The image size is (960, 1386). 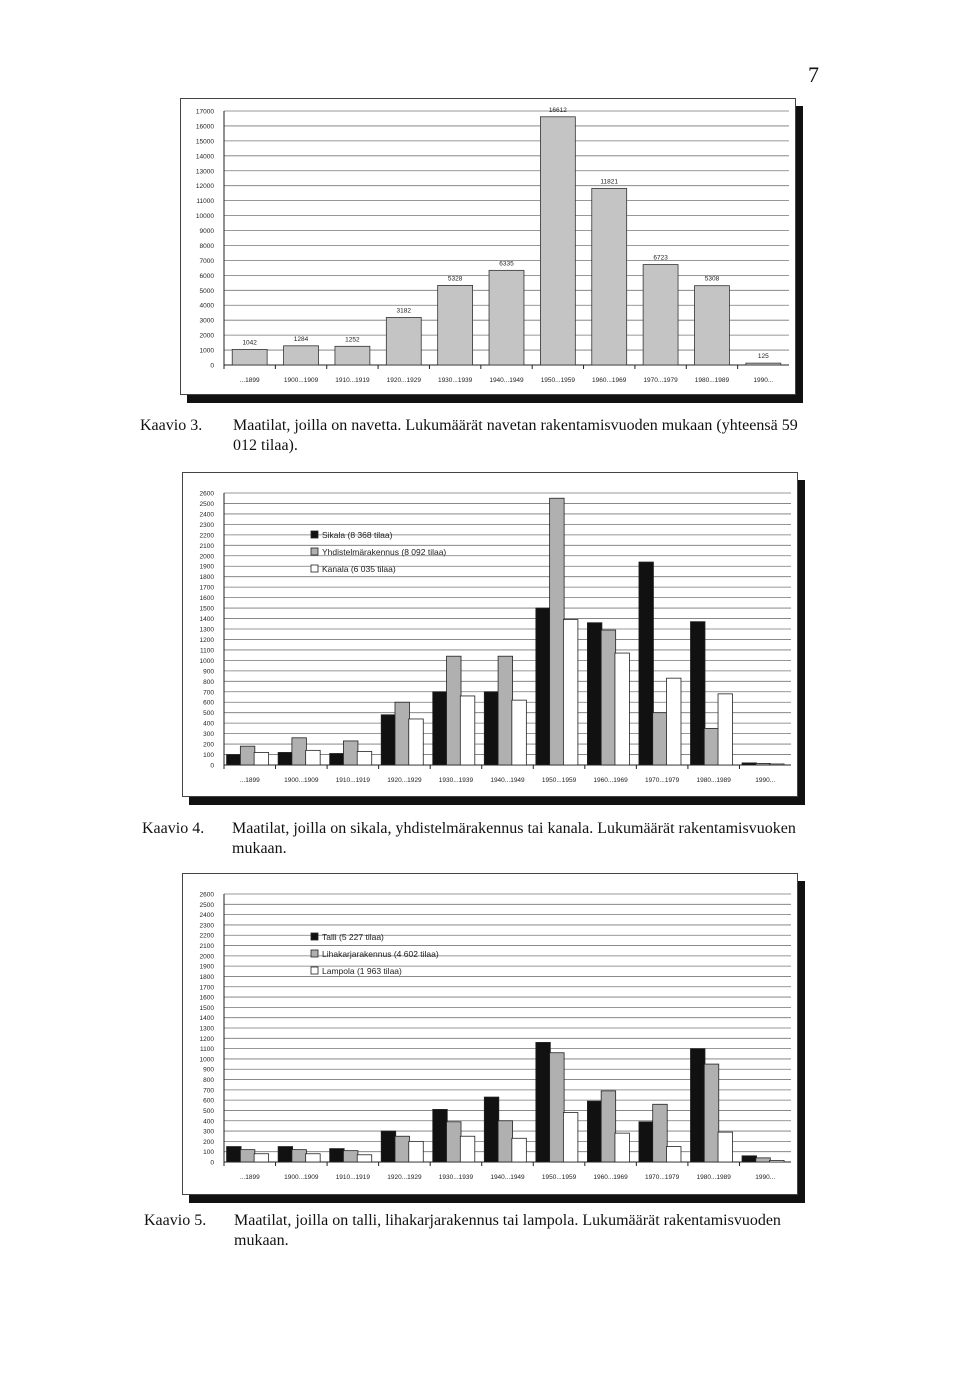 What do you see at coordinates (207, 291) in the screenshot?
I see `y-tick-label: 5000` at bounding box center [207, 291].